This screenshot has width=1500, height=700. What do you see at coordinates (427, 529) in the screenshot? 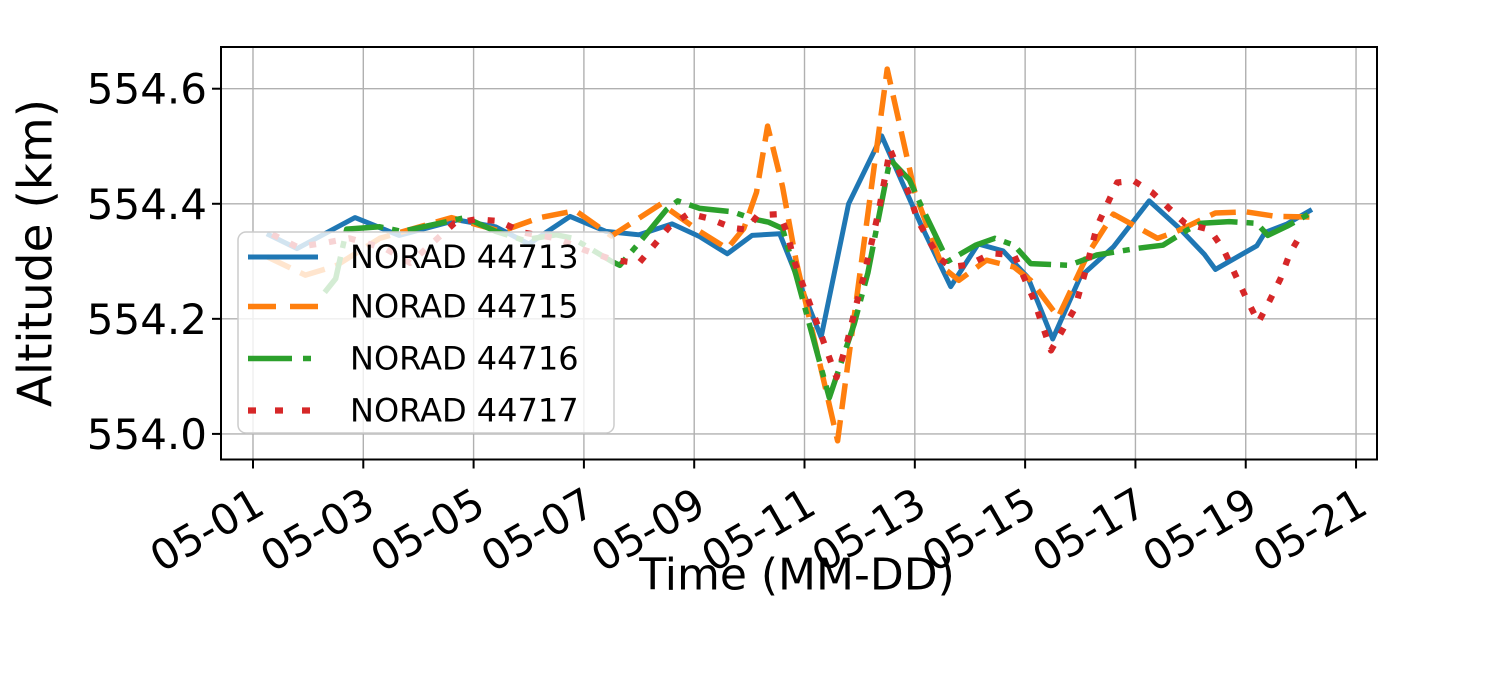
I see `x-tick-label: 05-05` at bounding box center [427, 529].